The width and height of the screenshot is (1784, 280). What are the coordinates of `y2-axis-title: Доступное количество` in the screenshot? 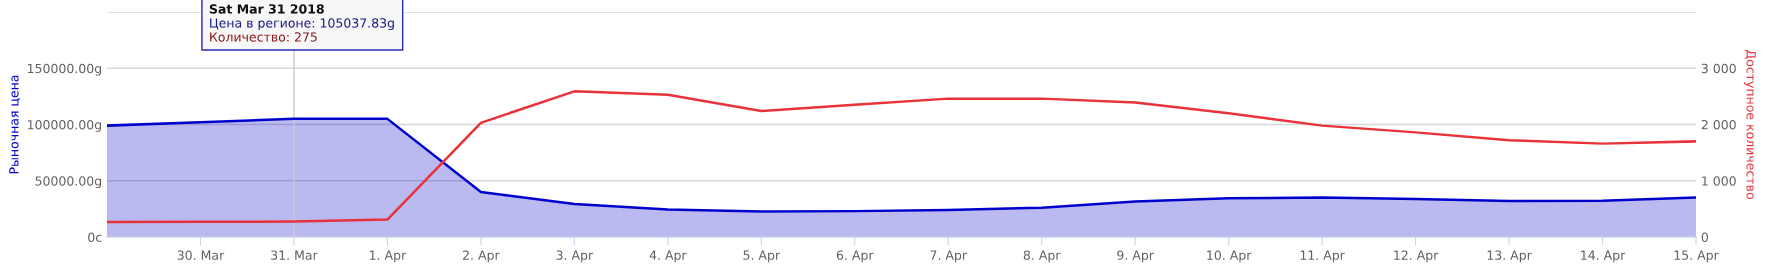 It's located at (1749, 124).